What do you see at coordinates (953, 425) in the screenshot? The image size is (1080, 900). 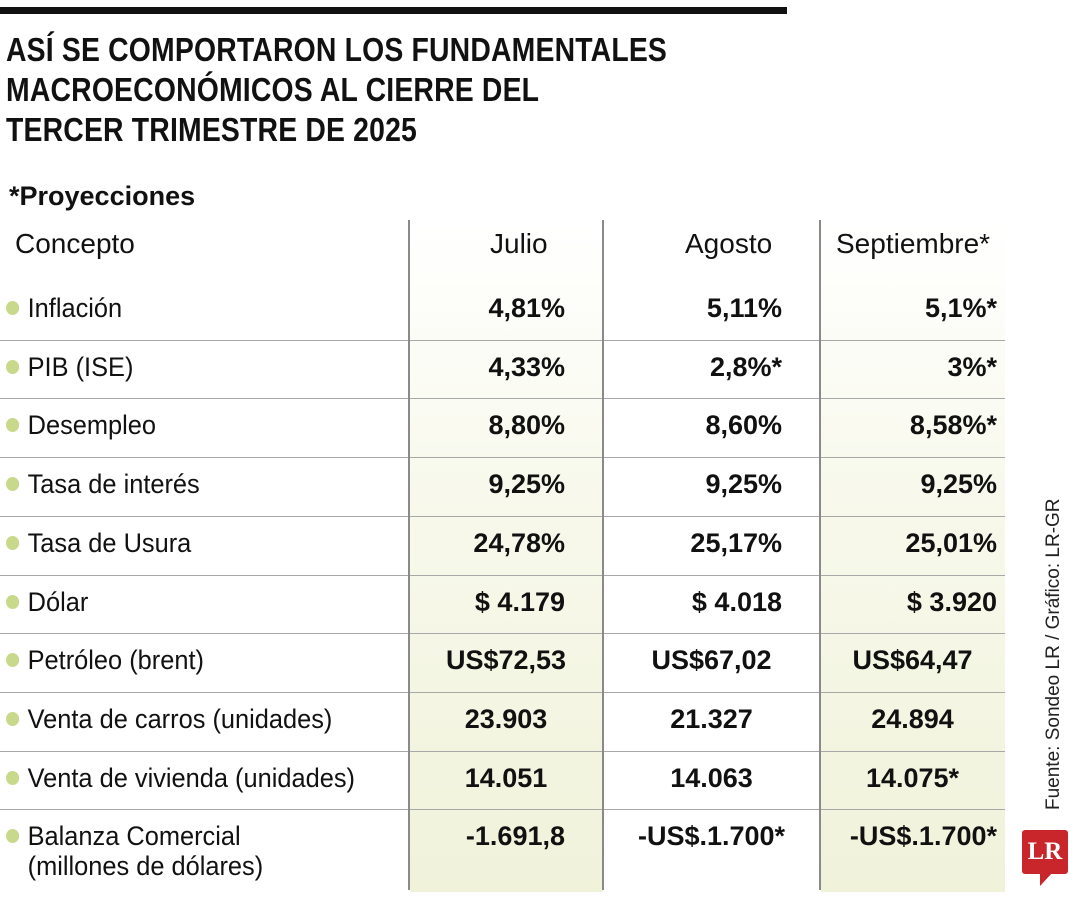 I see `cell-septiembre: 8,58%*` at bounding box center [953, 425].